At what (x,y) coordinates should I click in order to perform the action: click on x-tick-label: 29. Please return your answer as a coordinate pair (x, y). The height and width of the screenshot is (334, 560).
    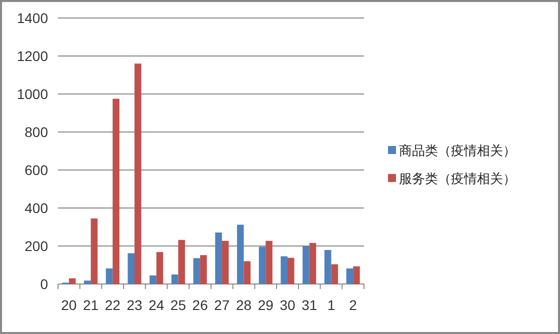
    Looking at the image, I should click on (266, 305).